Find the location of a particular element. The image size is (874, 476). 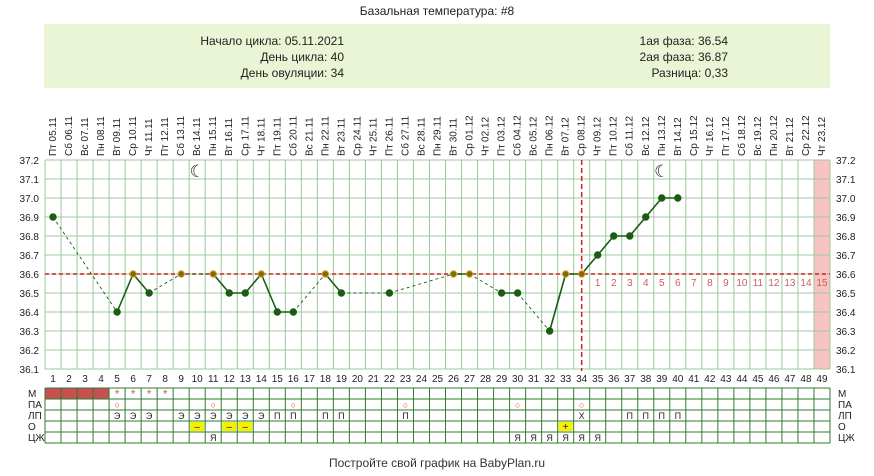

y-tick-label-right: 37.0 is located at coordinates (846, 199).